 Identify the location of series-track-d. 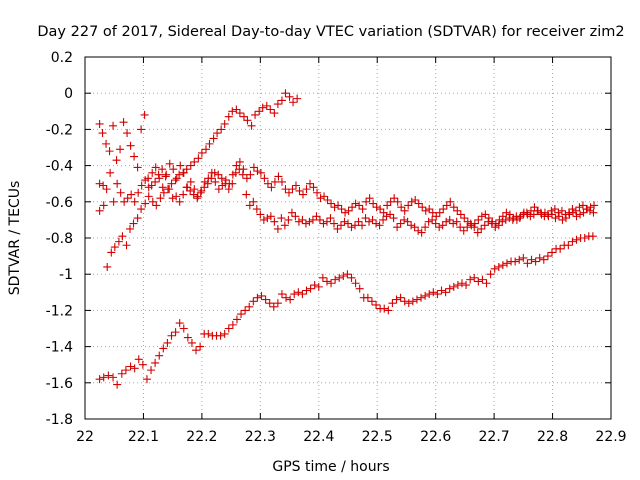
(347, 193).